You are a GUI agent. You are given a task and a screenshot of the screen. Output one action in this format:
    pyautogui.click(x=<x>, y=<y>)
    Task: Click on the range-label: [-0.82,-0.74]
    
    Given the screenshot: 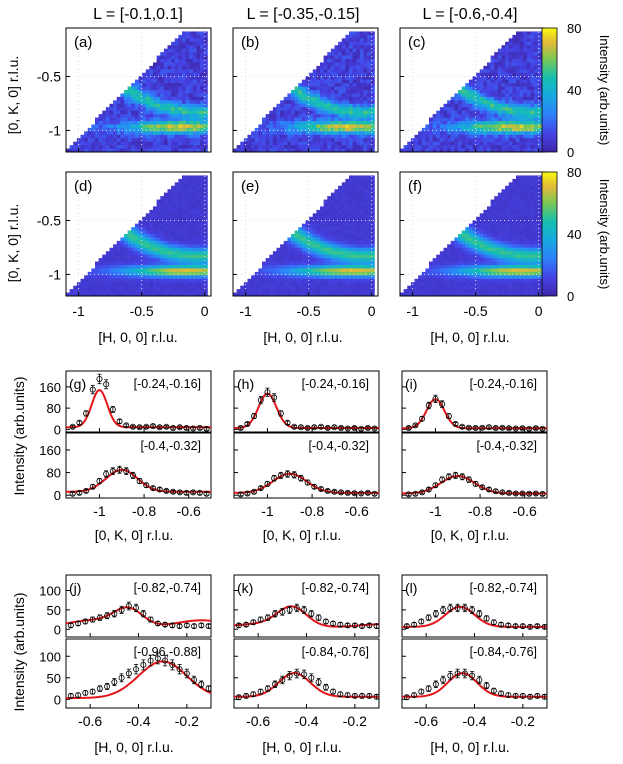 What is the action you would take?
    pyautogui.click(x=503, y=588)
    